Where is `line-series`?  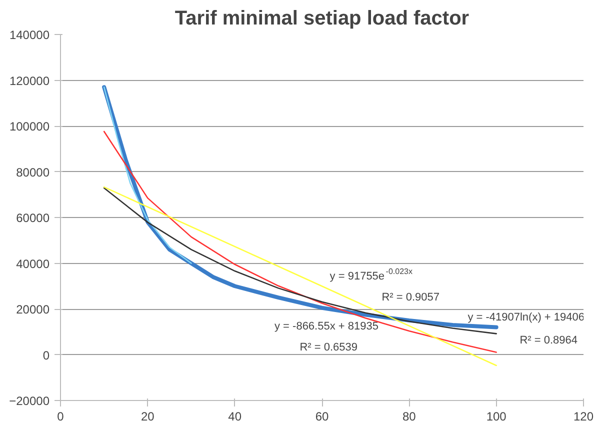 line-series is located at coordinates (147, 175).